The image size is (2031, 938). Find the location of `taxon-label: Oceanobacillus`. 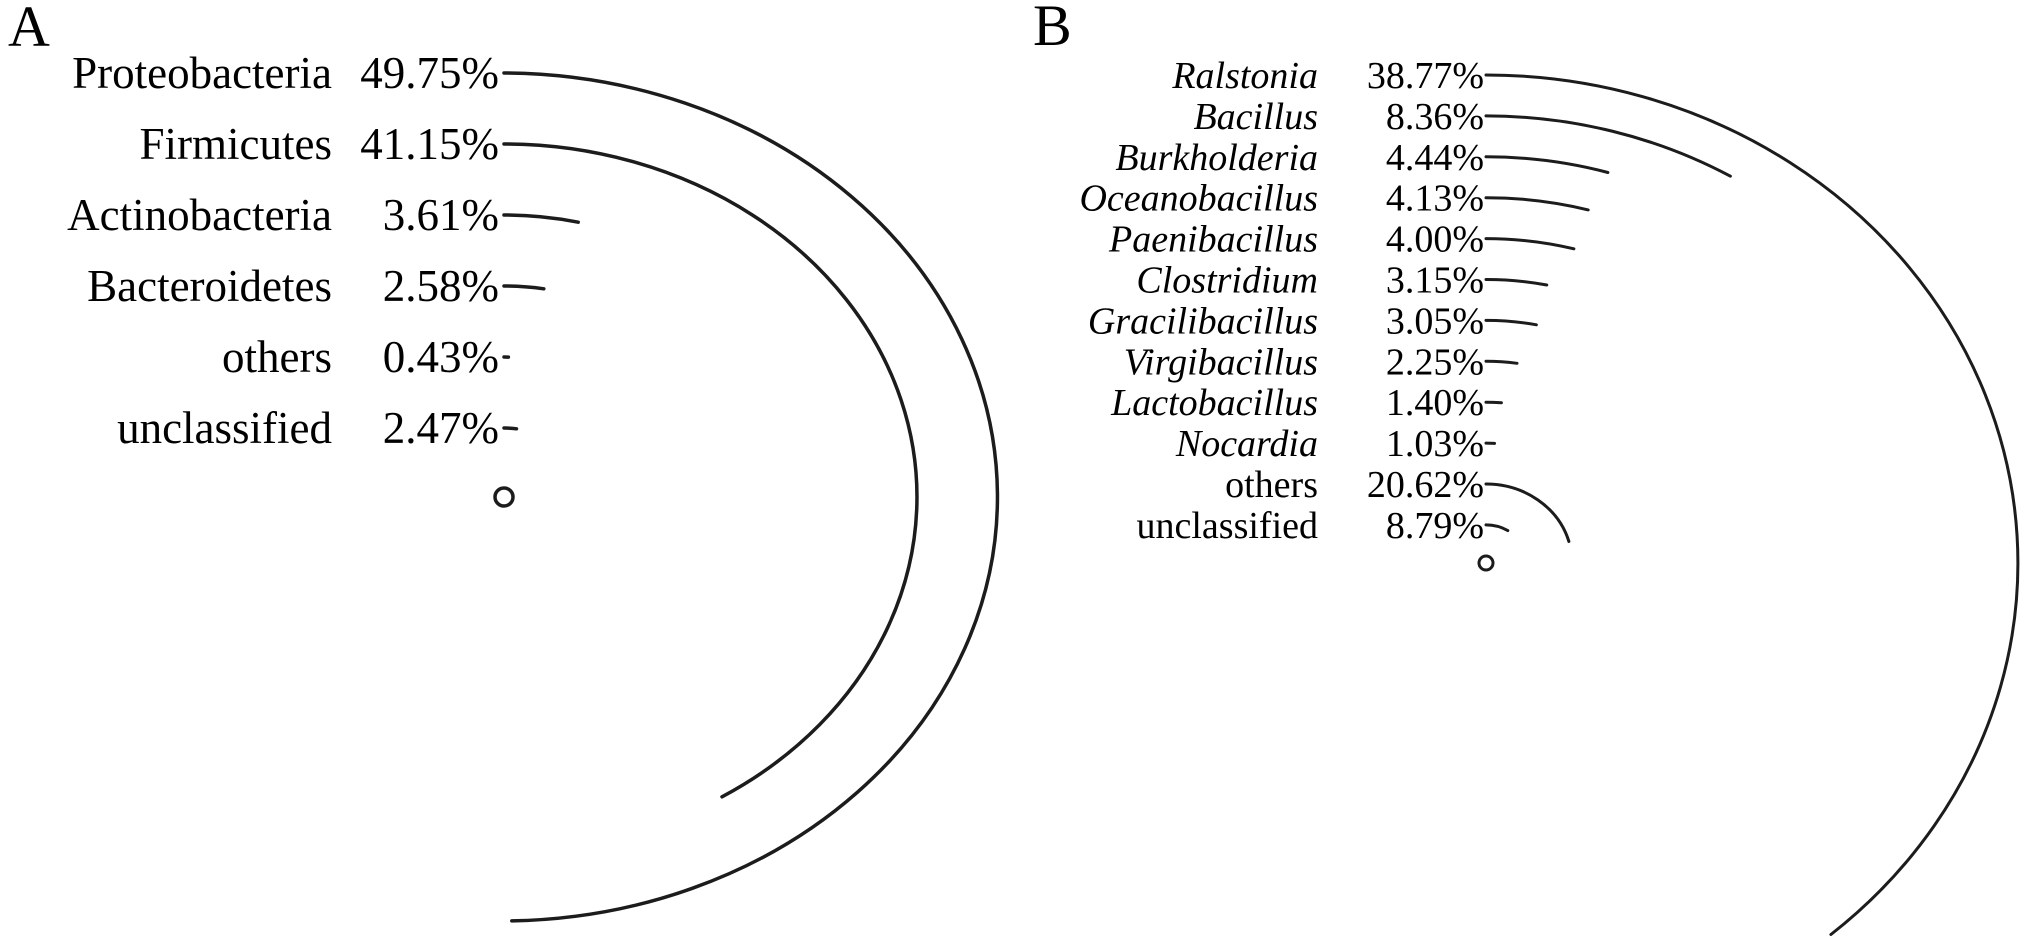

taxon-label: Oceanobacillus is located at coordinates (1198, 199).